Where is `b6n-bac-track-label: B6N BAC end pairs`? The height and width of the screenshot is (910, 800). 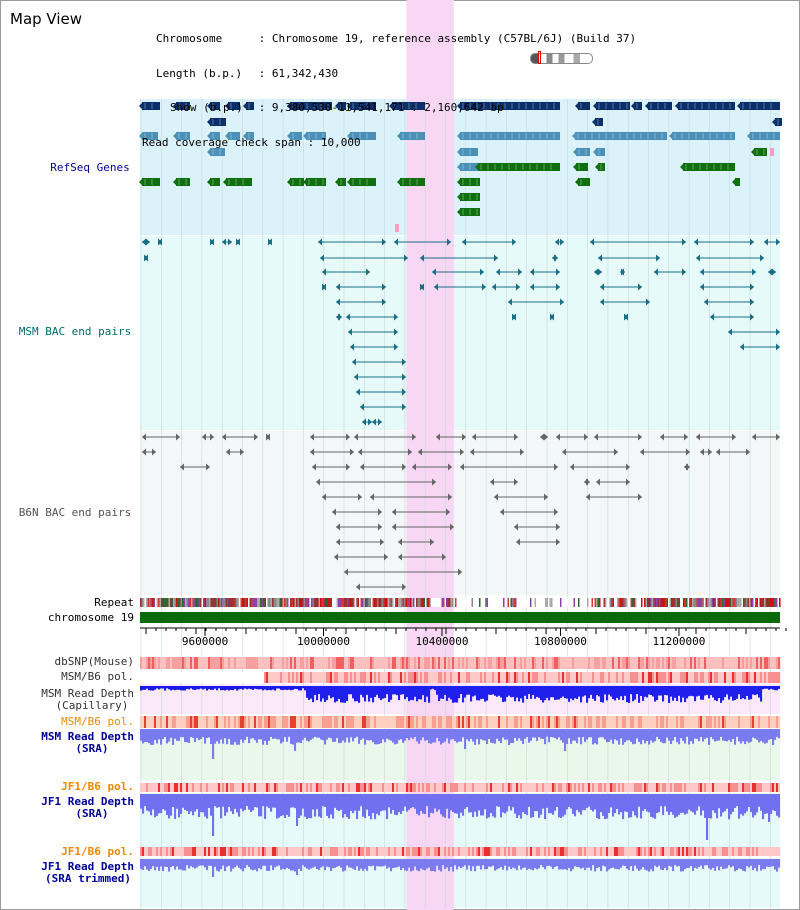
b6n-bac-track-label: B6N BAC end pairs is located at coordinates (75, 512).